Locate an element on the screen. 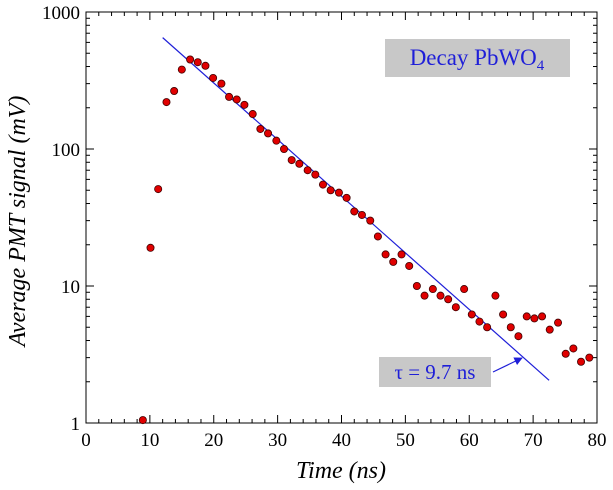  title-label-subscript: 4 is located at coordinates (541, 66).